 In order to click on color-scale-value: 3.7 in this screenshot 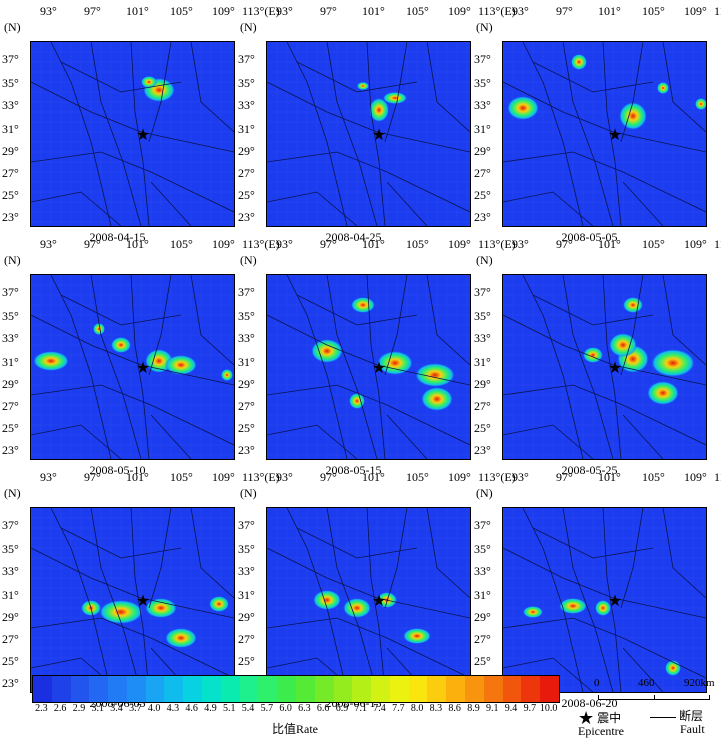, I will do `click(135, 708)`.